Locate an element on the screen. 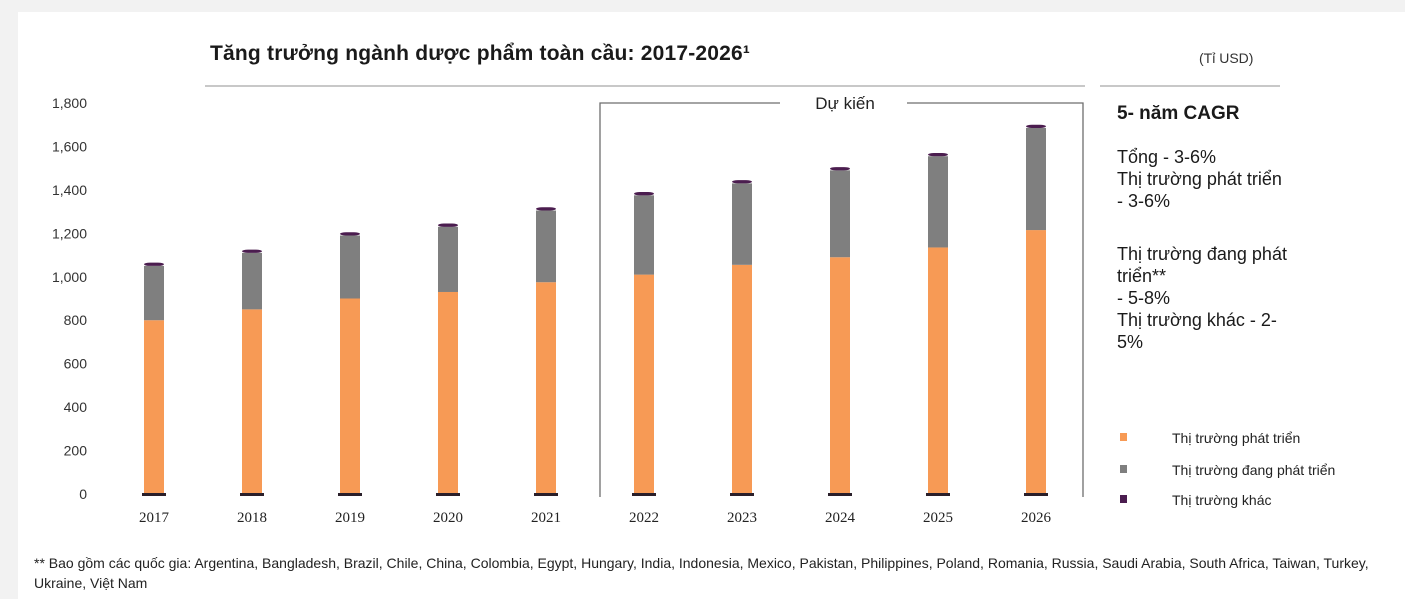 The height and width of the screenshot is (599, 1405). bar-2026-Thị trường phát triển is located at coordinates (1036, 362).